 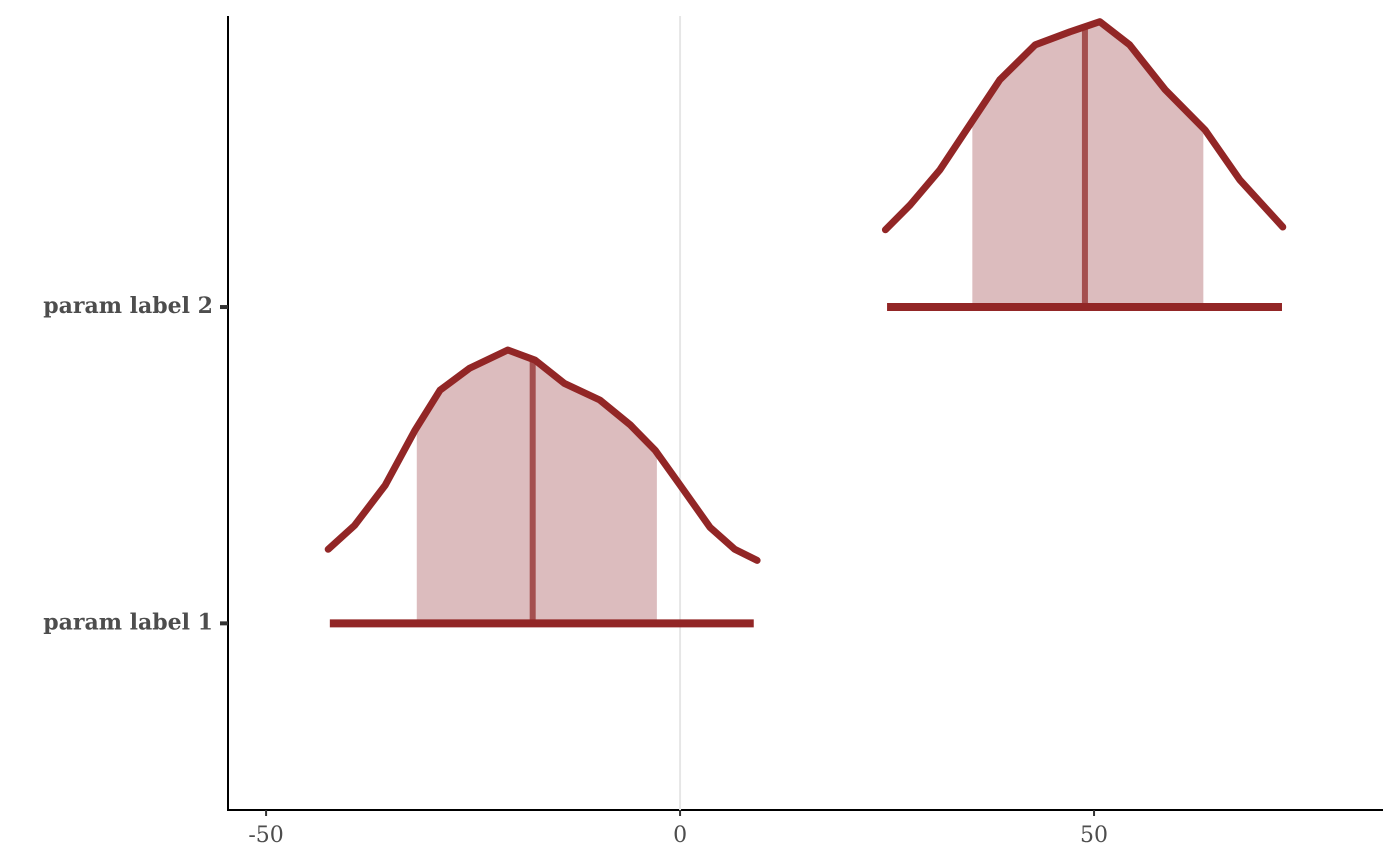 I want to click on y-tick-label: param label 2, so click(x=128, y=306).